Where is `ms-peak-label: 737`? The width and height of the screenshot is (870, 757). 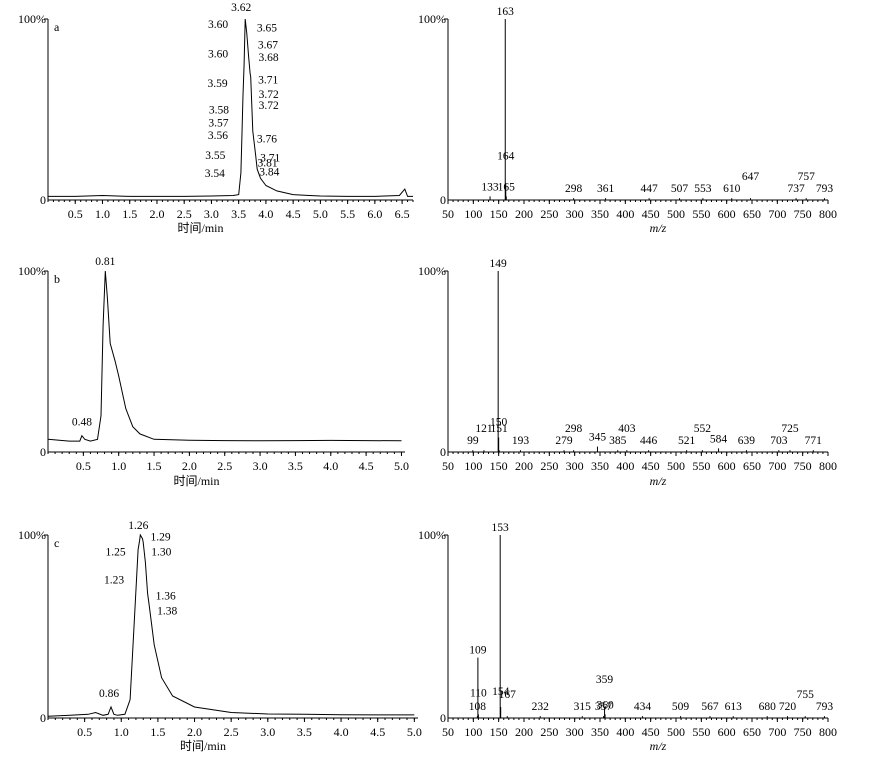
ms-peak-label: 737 is located at coordinates (796, 189).